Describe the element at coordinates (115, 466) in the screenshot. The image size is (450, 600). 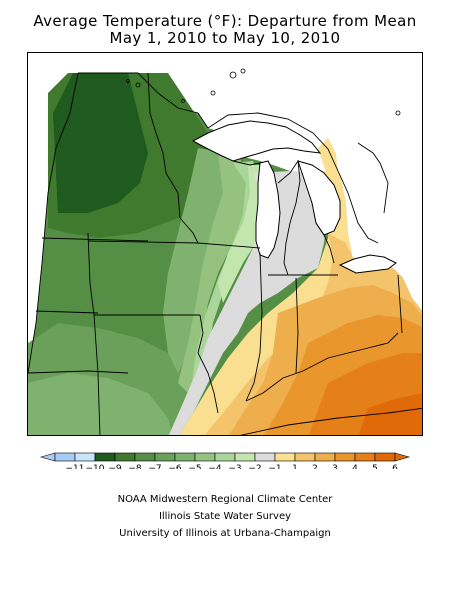
I see `legend-label: −9` at that location.